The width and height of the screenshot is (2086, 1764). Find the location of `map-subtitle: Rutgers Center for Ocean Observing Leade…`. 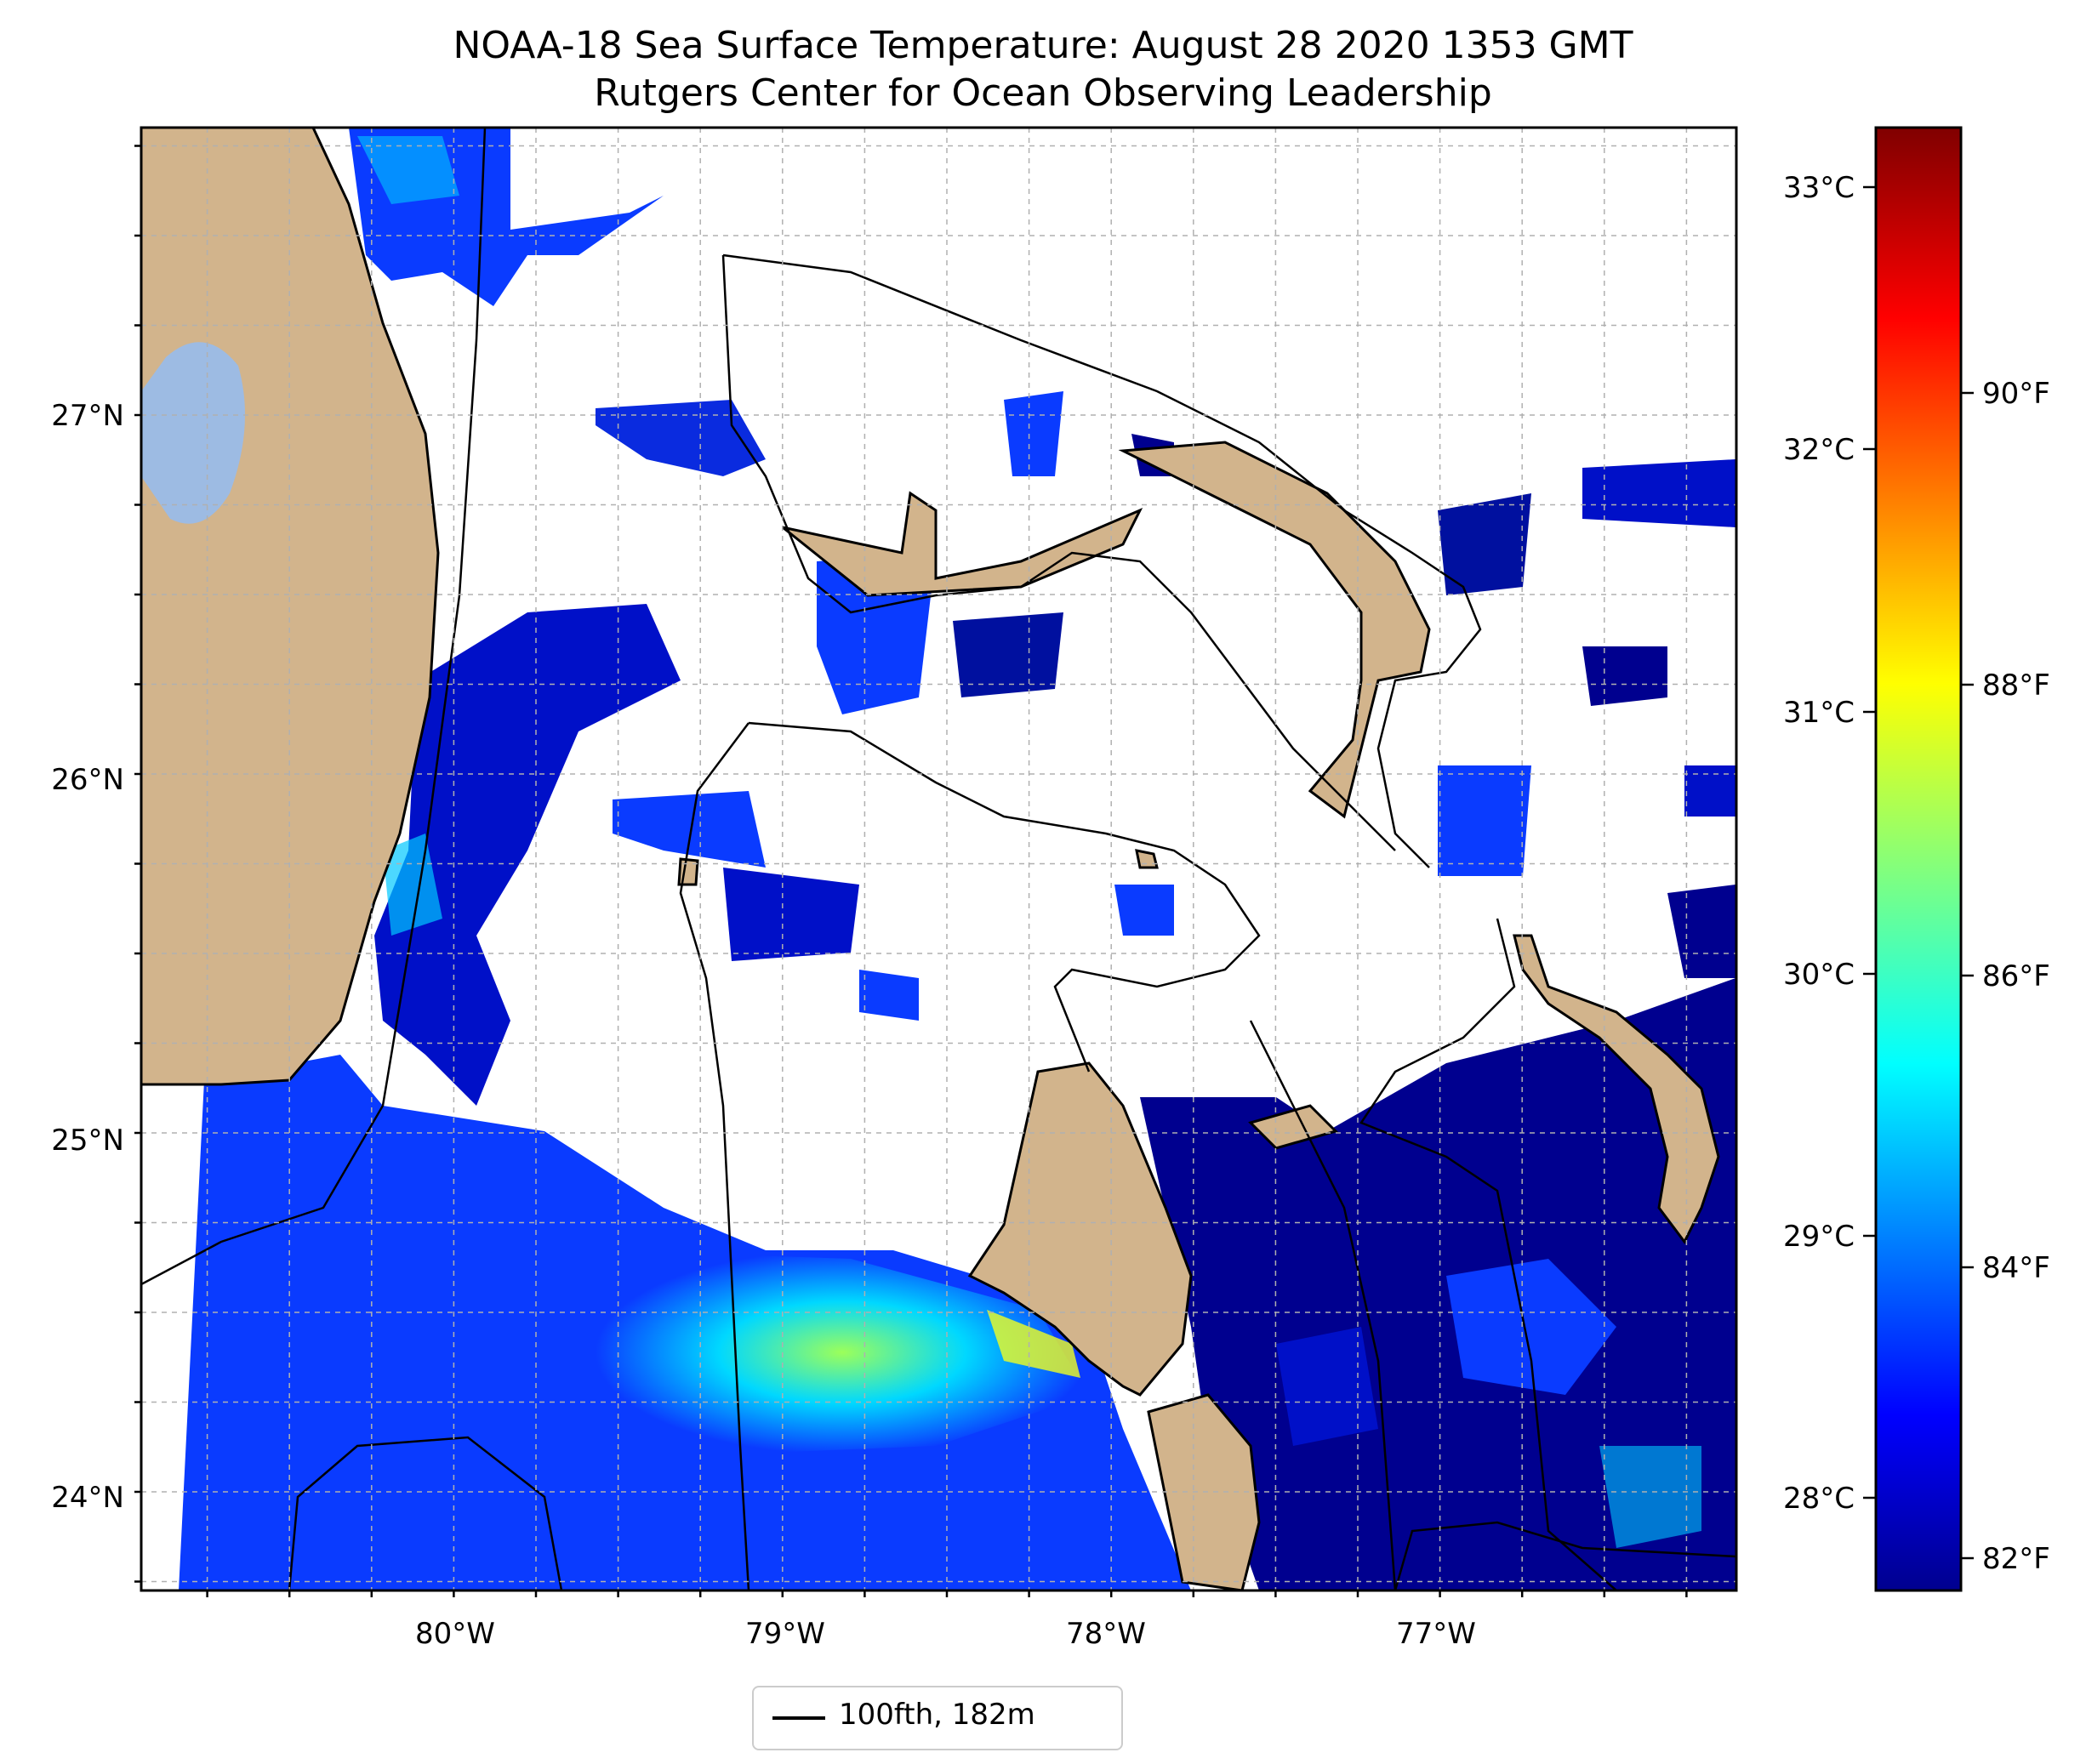

map-subtitle: Rutgers Center for Ocean Observing Leade… is located at coordinates (1043, 93).